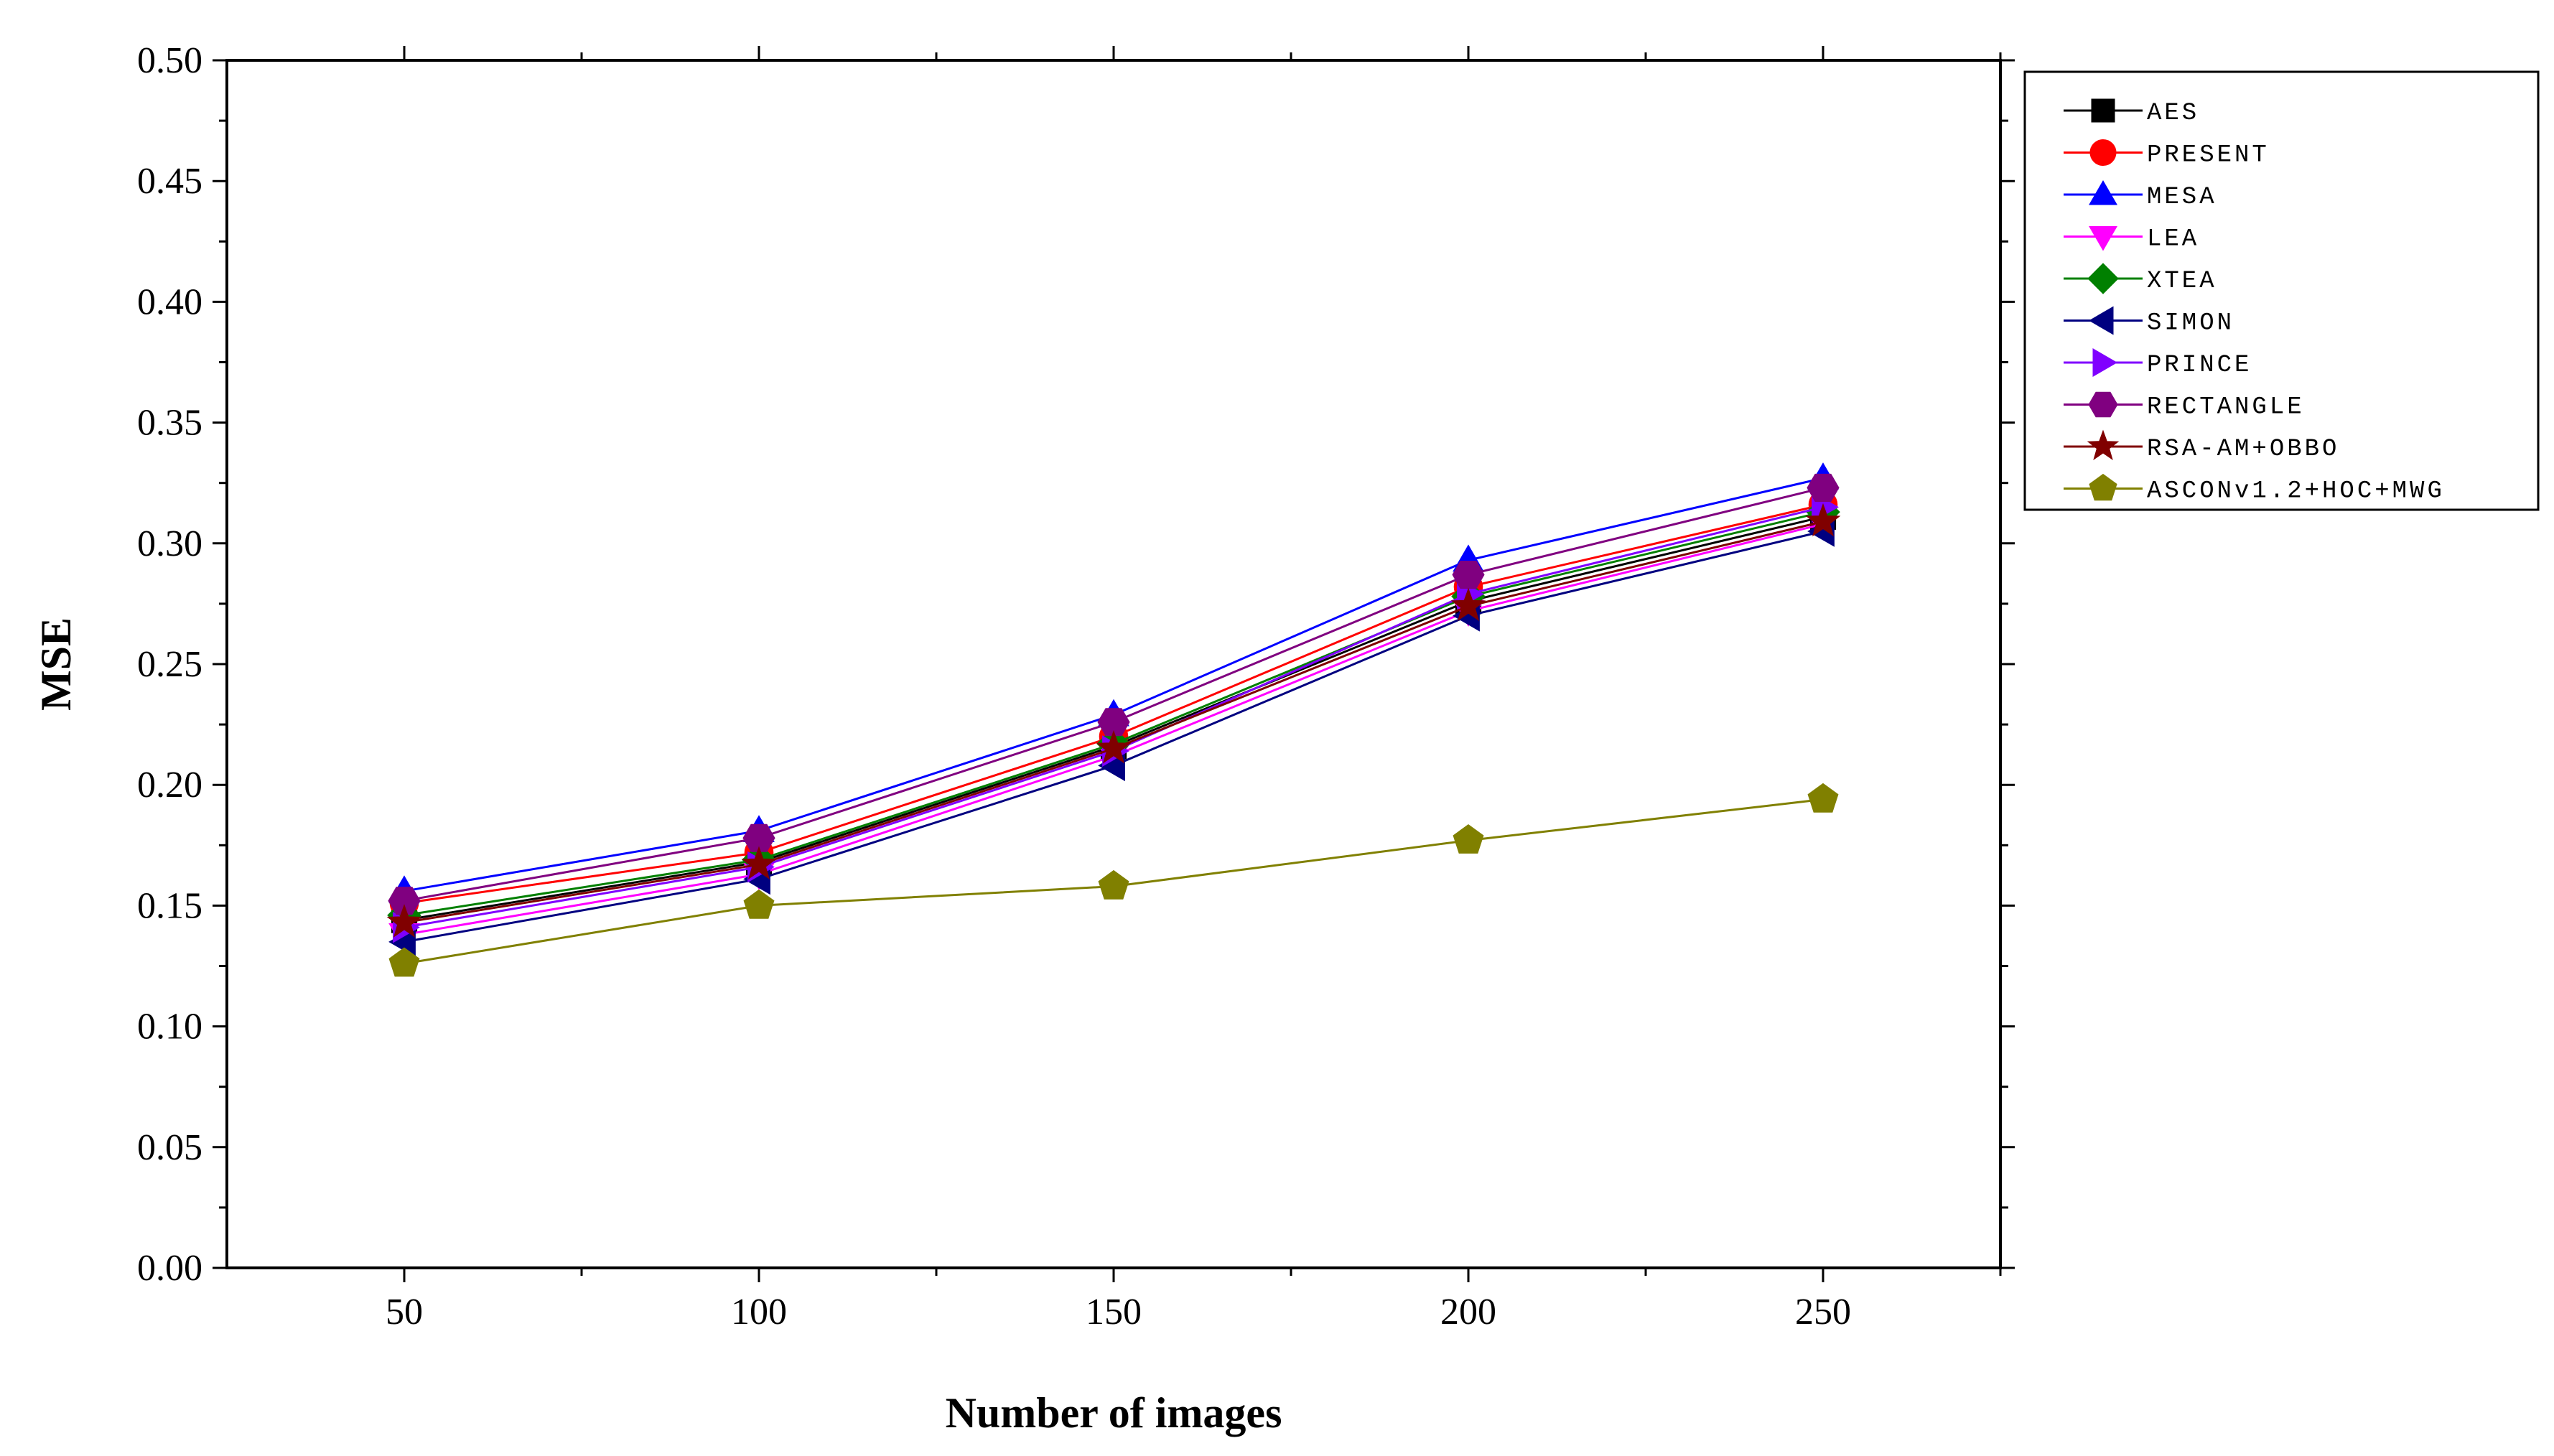 The image size is (2554, 1456). What do you see at coordinates (2208, 155) in the screenshot?
I see `legend-label: PRESENT` at bounding box center [2208, 155].